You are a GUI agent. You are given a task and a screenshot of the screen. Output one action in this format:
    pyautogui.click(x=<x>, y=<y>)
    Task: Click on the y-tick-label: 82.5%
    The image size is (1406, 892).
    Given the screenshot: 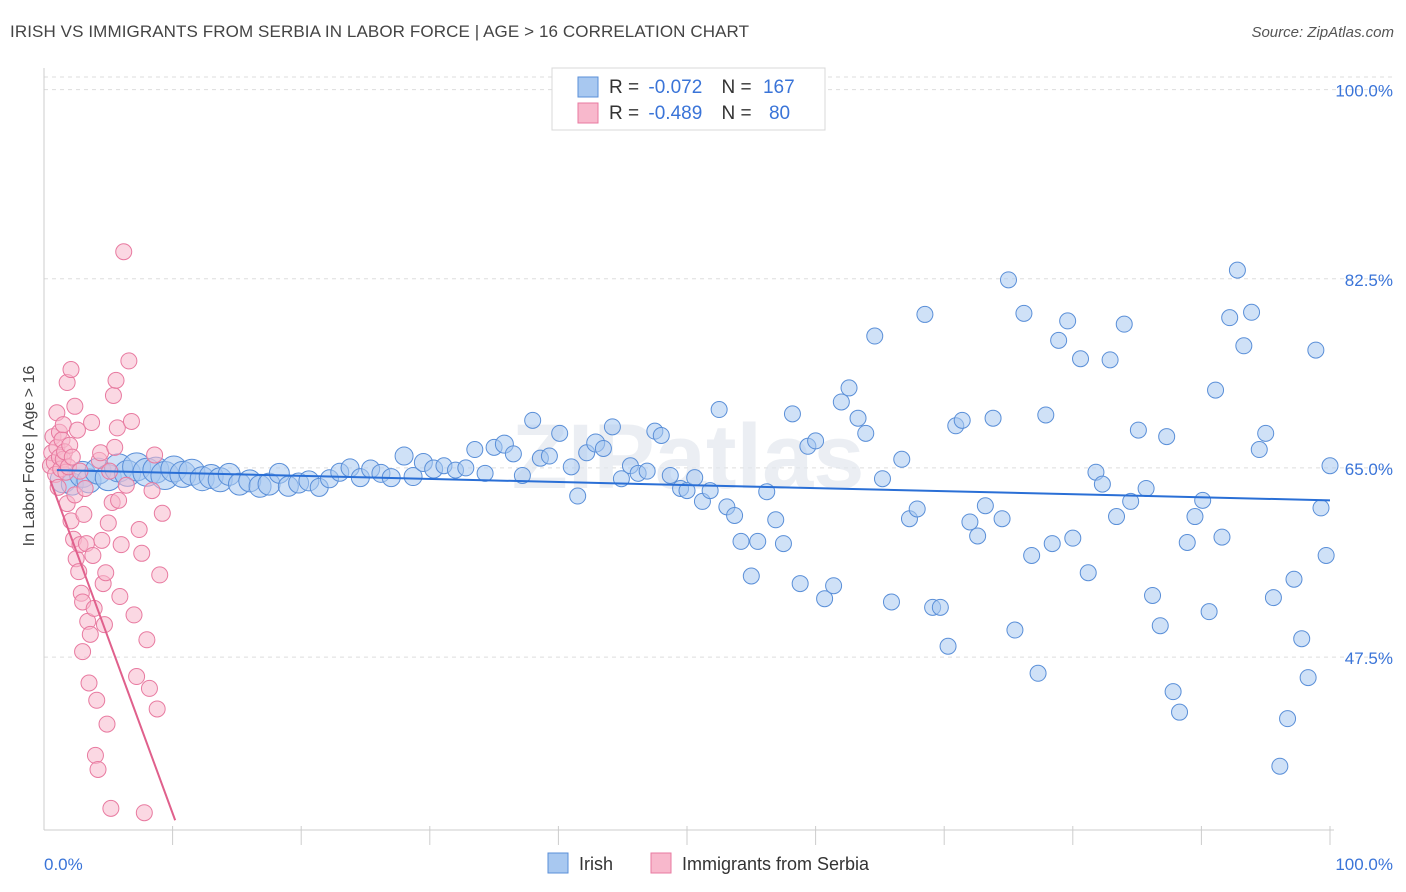 What is the action you would take?
    pyautogui.click(x=1369, y=280)
    